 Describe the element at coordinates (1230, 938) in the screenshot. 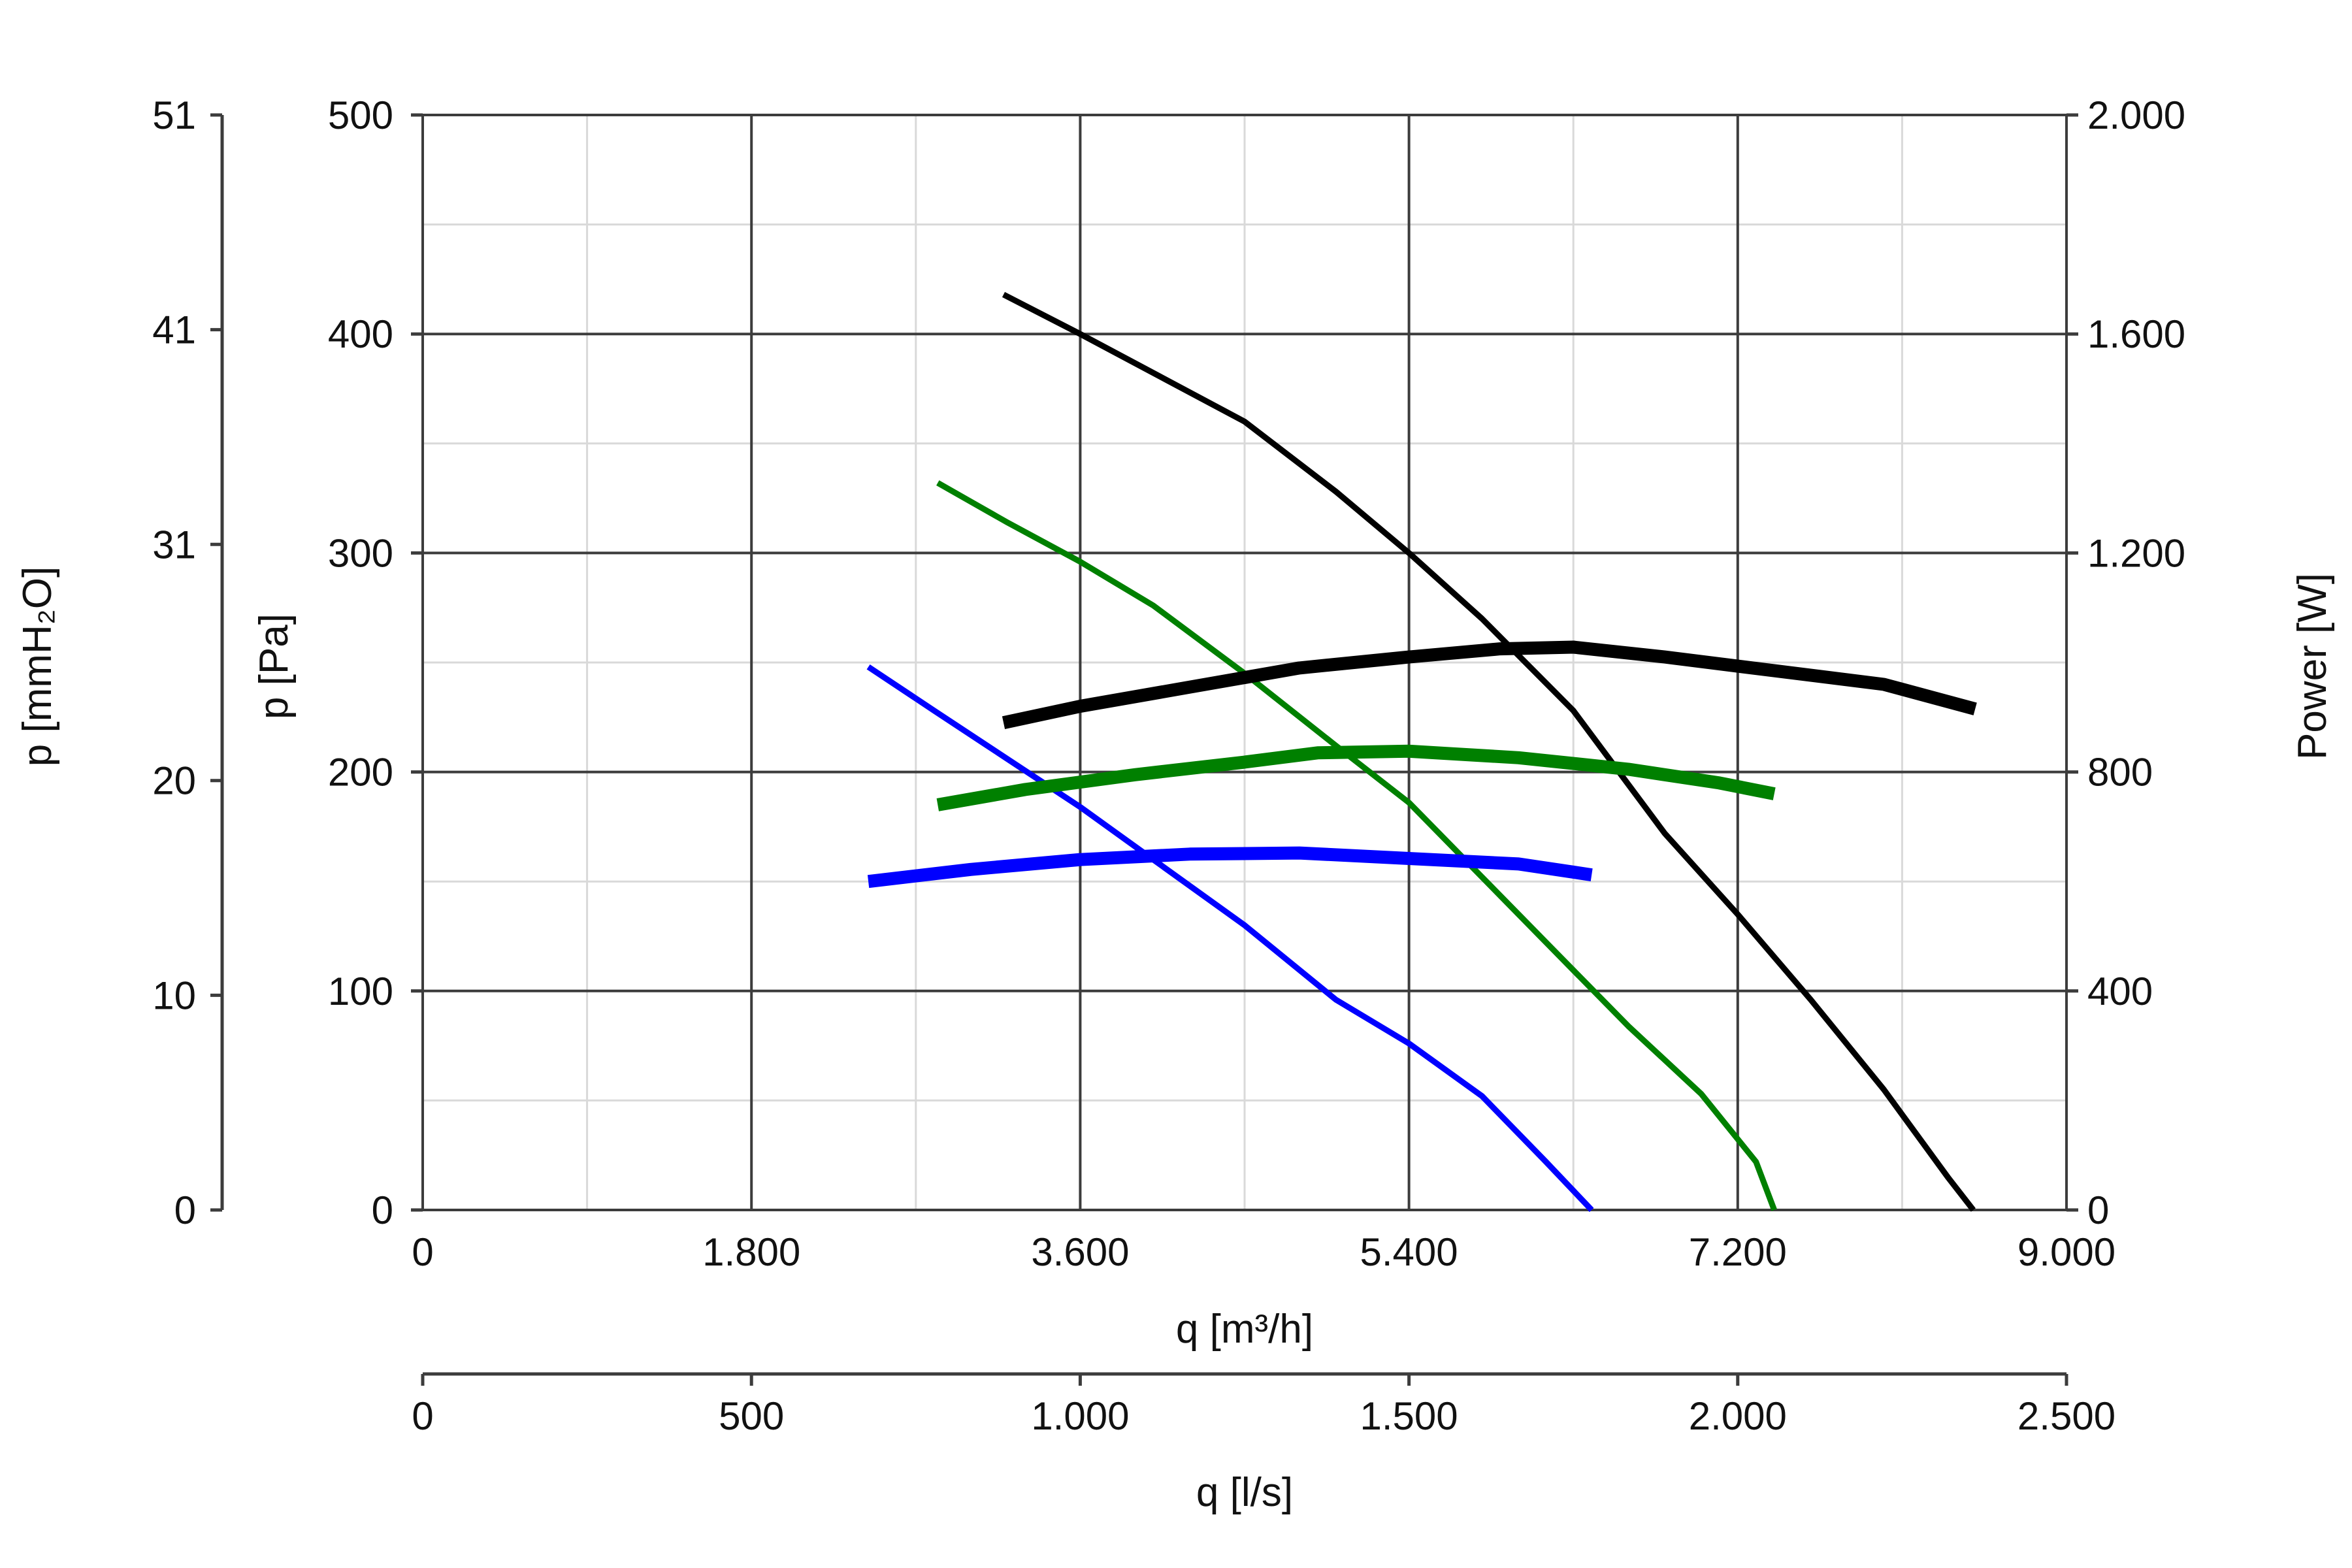

I see `blue-pressure-curve` at that location.